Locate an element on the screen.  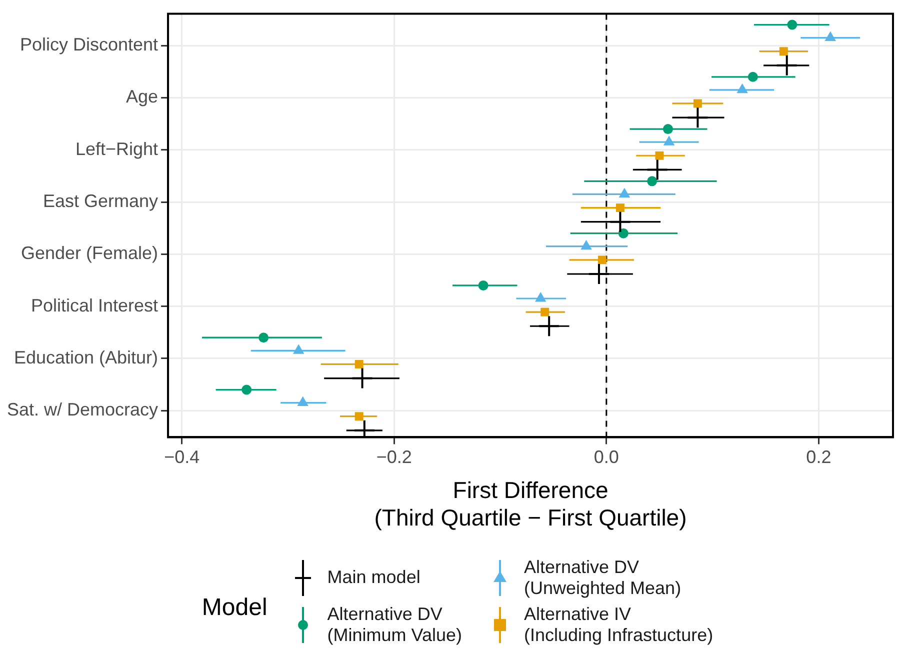
legend-label: Alternative IV (Including Infrastucture) is located at coordinates (619, 625).